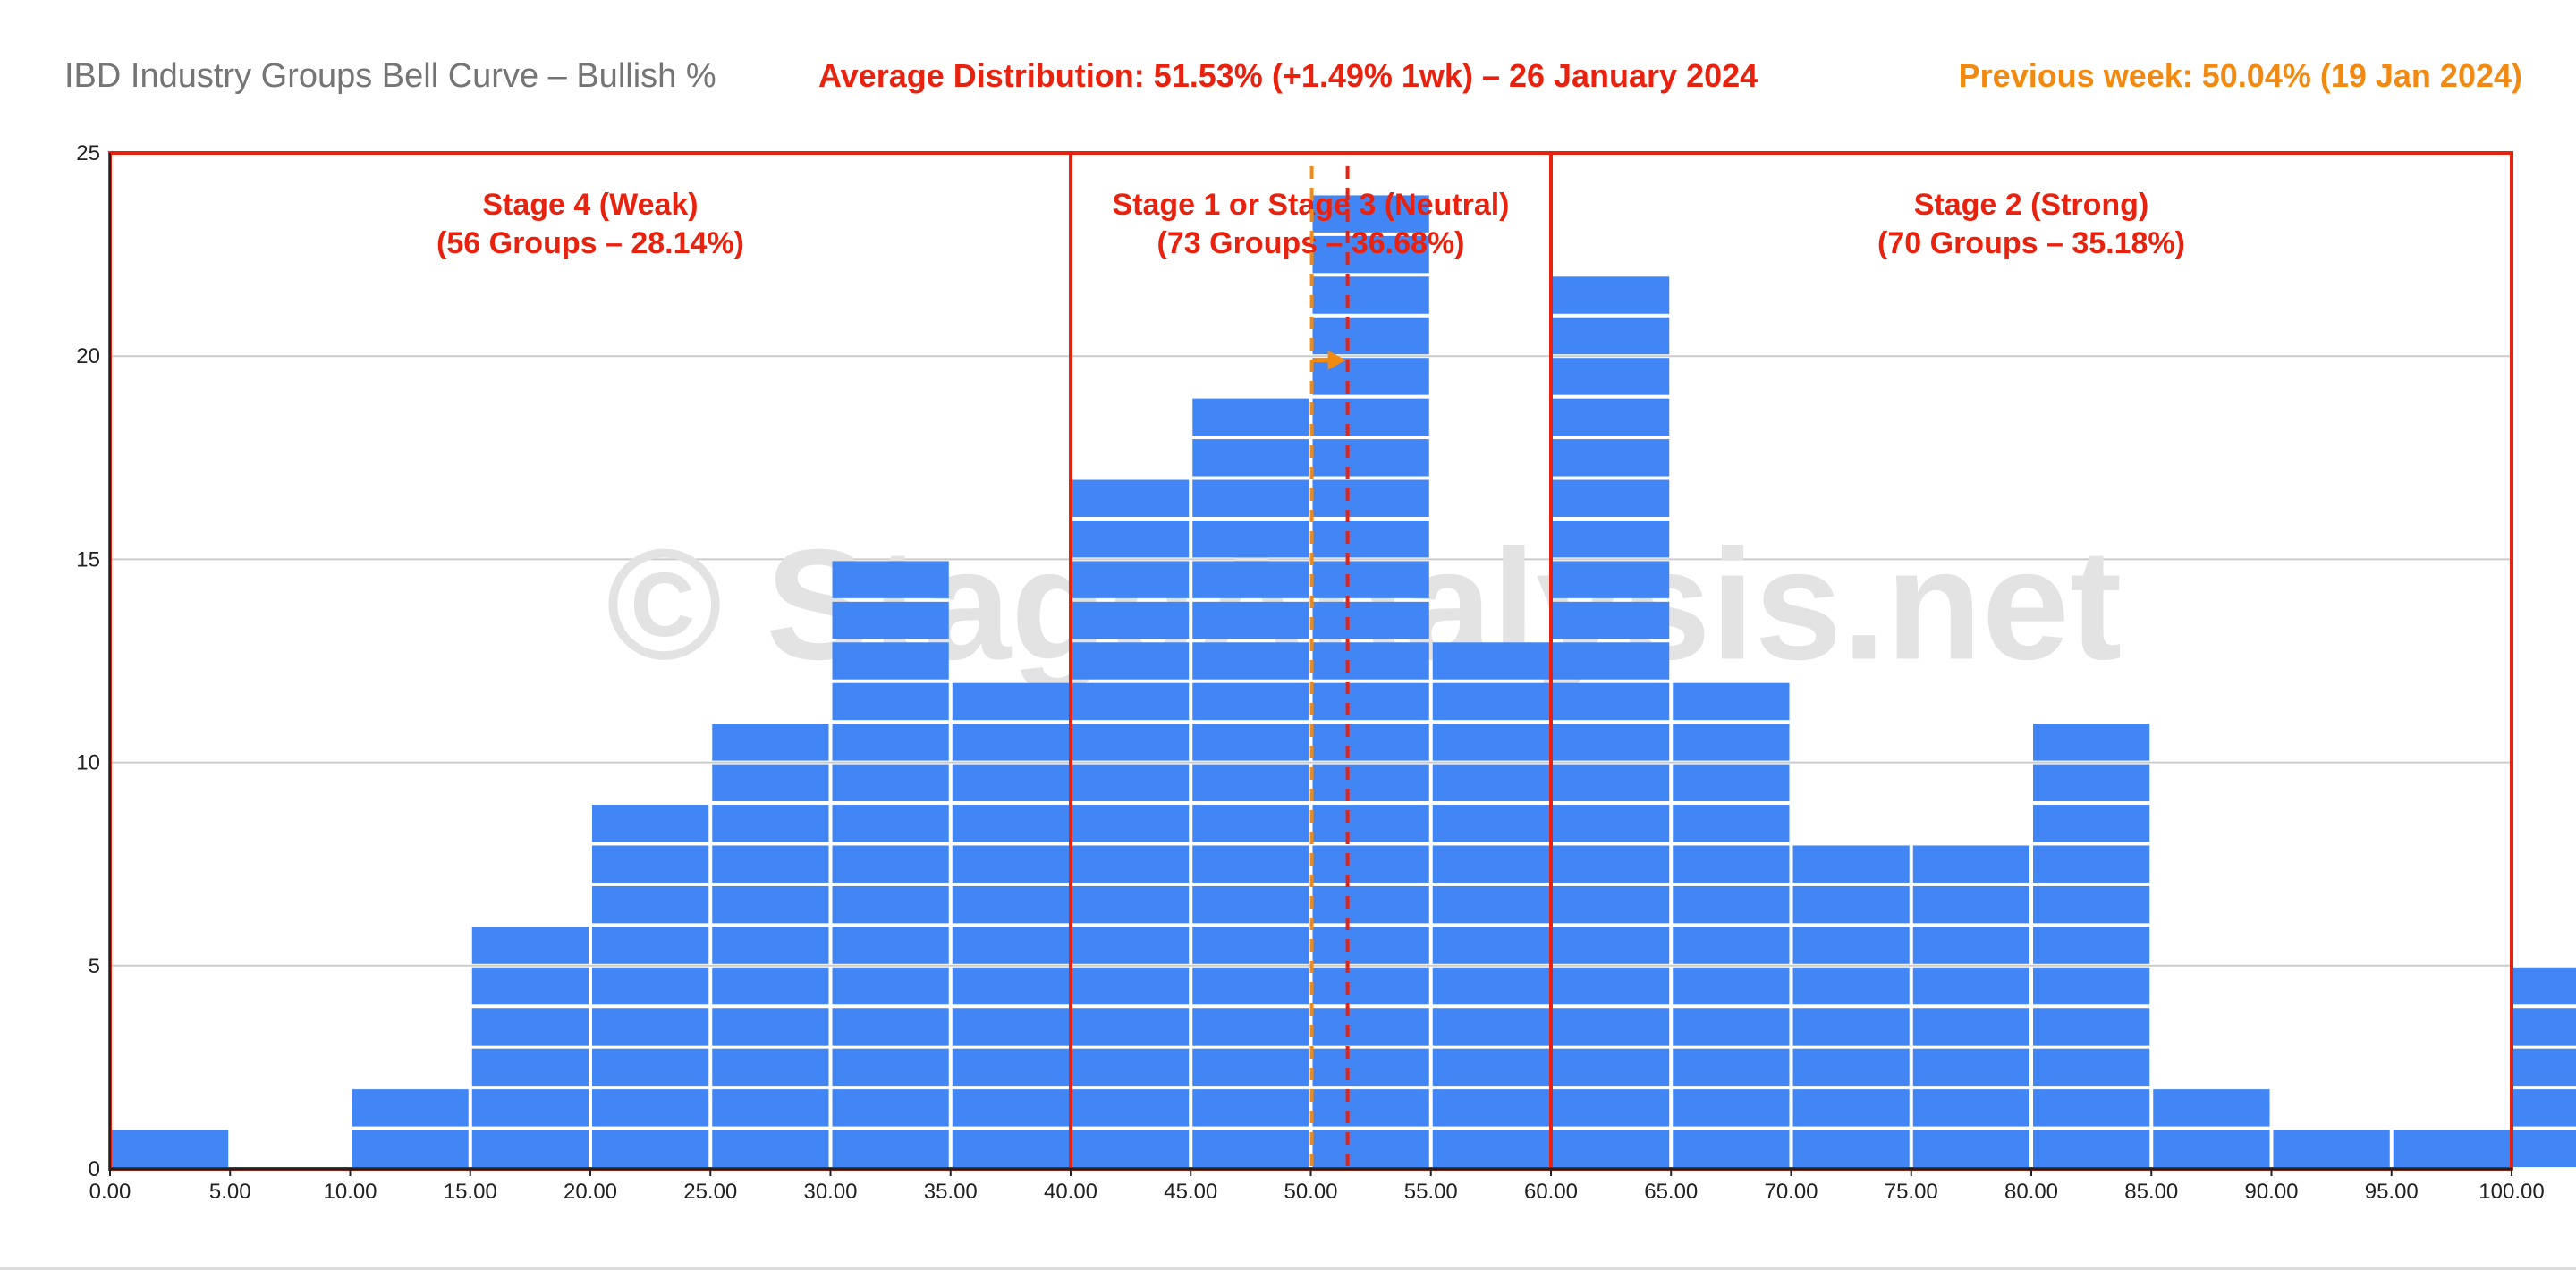 This screenshot has height=1270, width=2576. Describe the element at coordinates (1551, 1192) in the screenshot. I see `x-tick-label: 60.00` at that location.